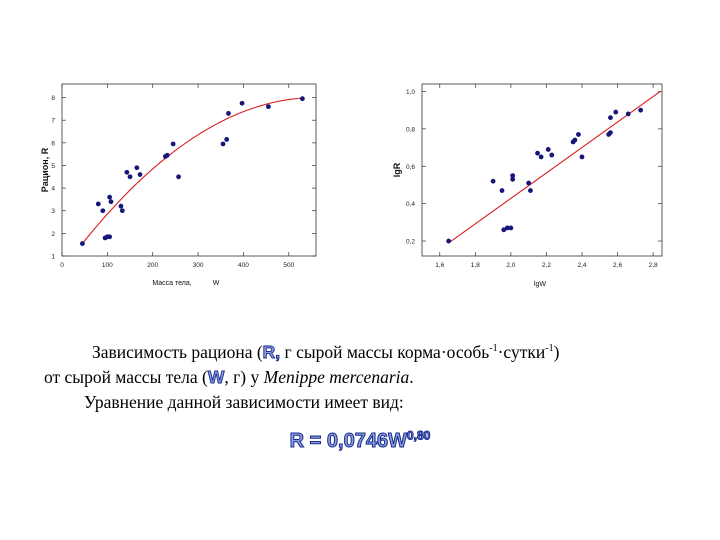  Describe the element at coordinates (53, 234) in the screenshot. I see `y-tick-label: 2` at that location.